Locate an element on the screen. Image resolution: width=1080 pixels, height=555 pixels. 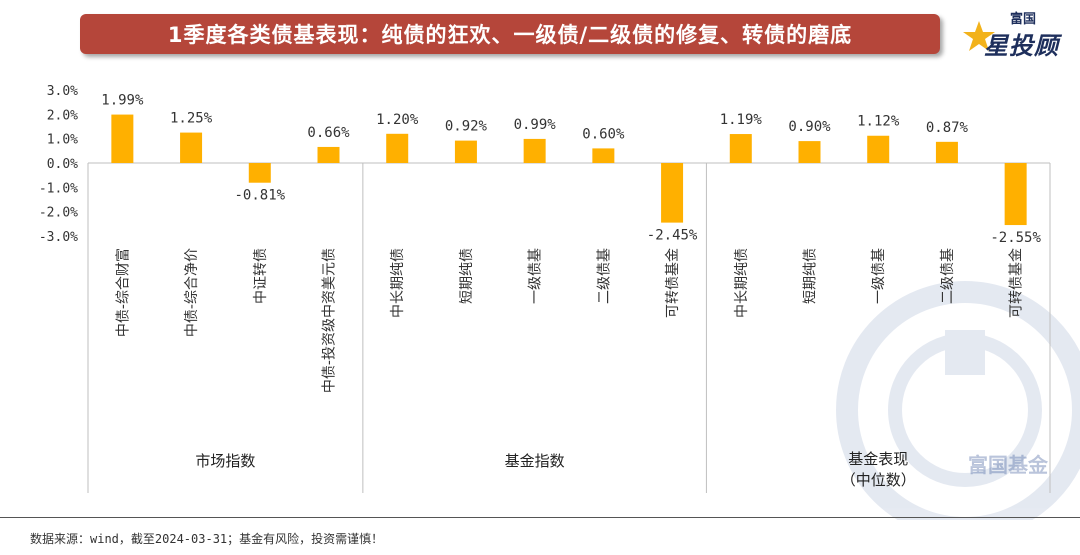
data-label: 0.87% is located at coordinates (947, 128).